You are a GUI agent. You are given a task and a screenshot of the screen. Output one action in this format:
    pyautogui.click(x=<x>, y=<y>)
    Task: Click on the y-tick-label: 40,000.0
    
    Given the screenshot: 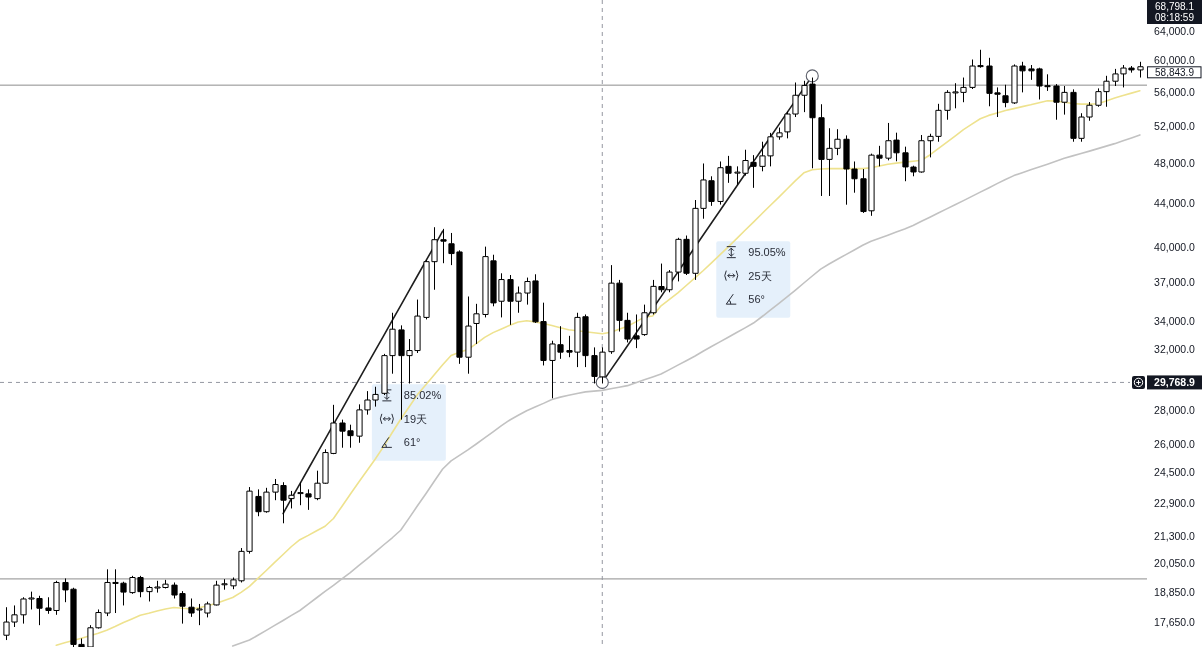 What is the action you would take?
    pyautogui.click(x=1175, y=246)
    